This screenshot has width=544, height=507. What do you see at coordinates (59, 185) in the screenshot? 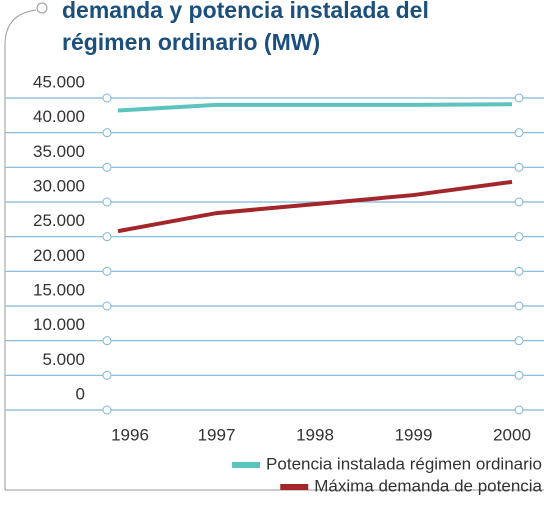
I see `y-tick-label: 30.000` at bounding box center [59, 185].